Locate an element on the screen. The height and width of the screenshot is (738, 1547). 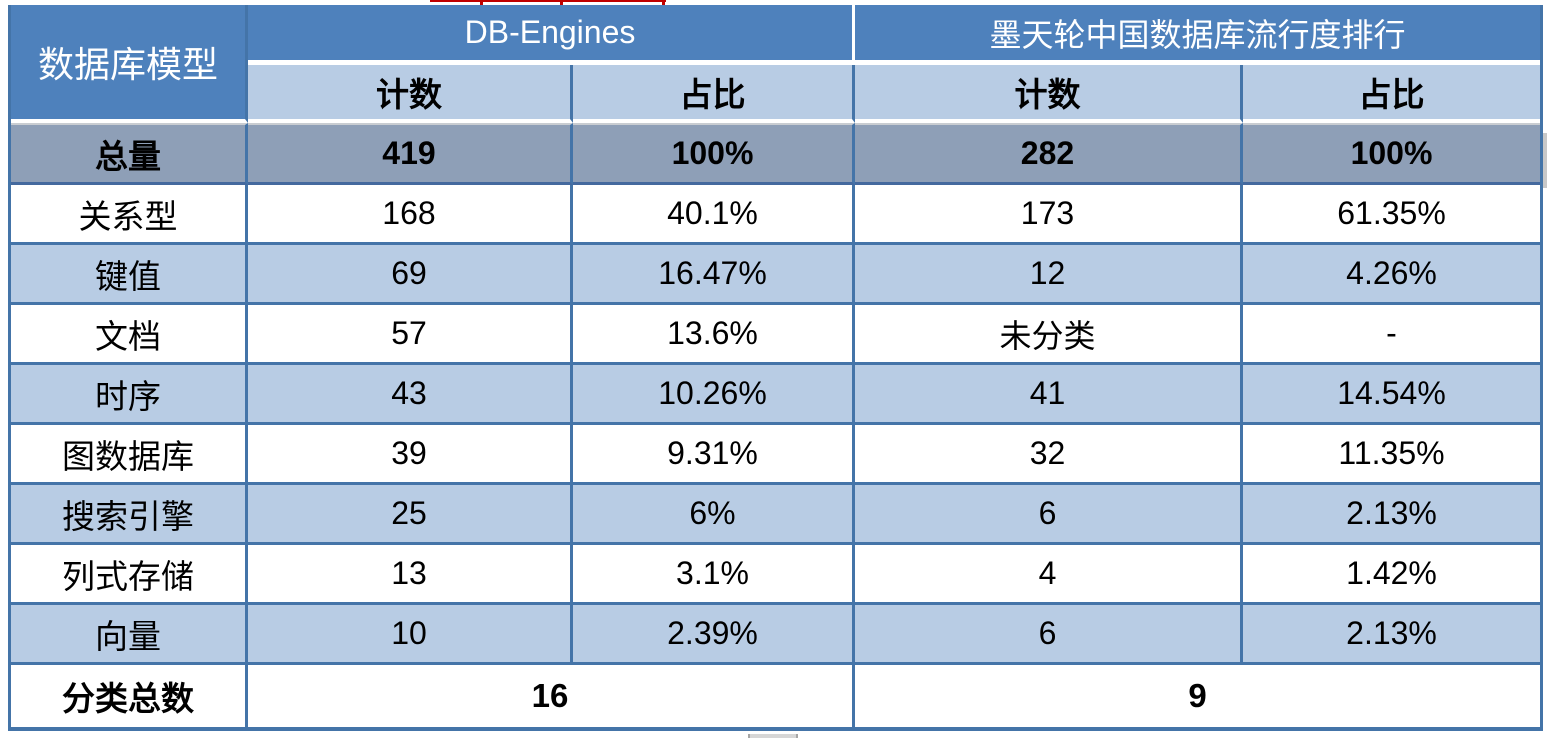
cell-mtl-share: 1.42% is located at coordinates (1392, 575).